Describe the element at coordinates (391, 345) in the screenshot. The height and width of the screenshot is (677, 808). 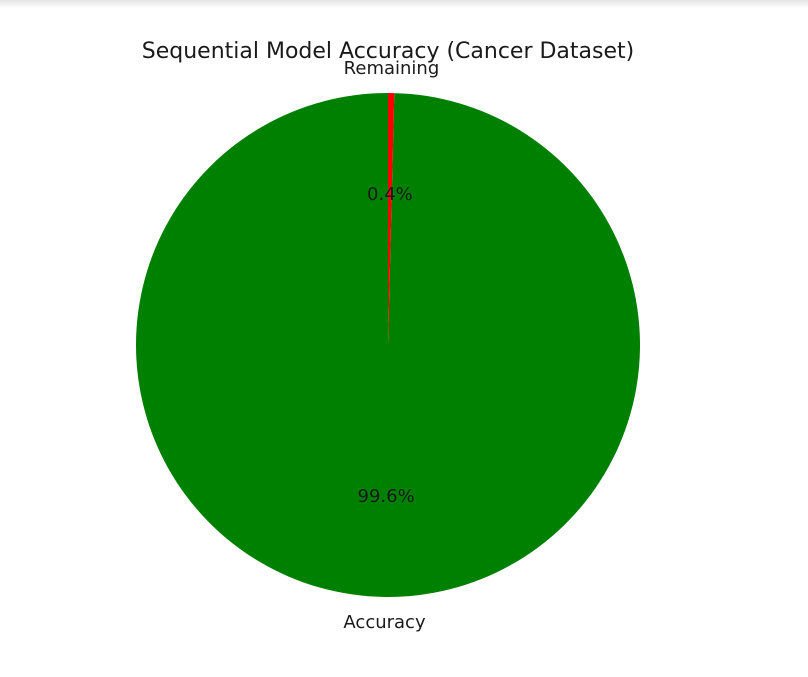
I see `pie-labels: Accuracy 99.6% Remaining 0.4%` at that location.